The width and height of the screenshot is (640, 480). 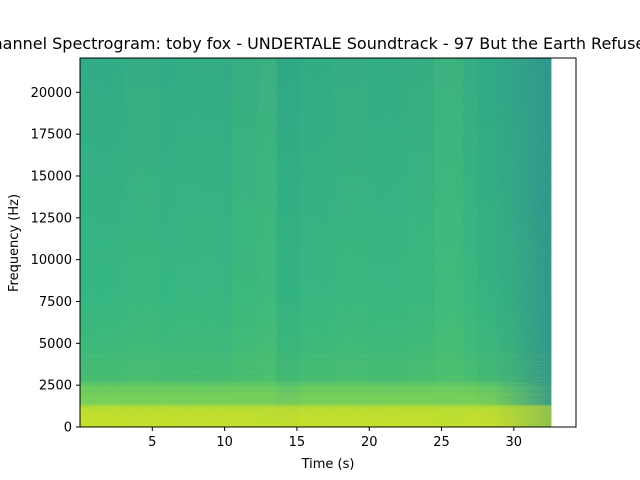 What do you see at coordinates (297, 442) in the screenshot?
I see `x-tick-label: 15` at bounding box center [297, 442].